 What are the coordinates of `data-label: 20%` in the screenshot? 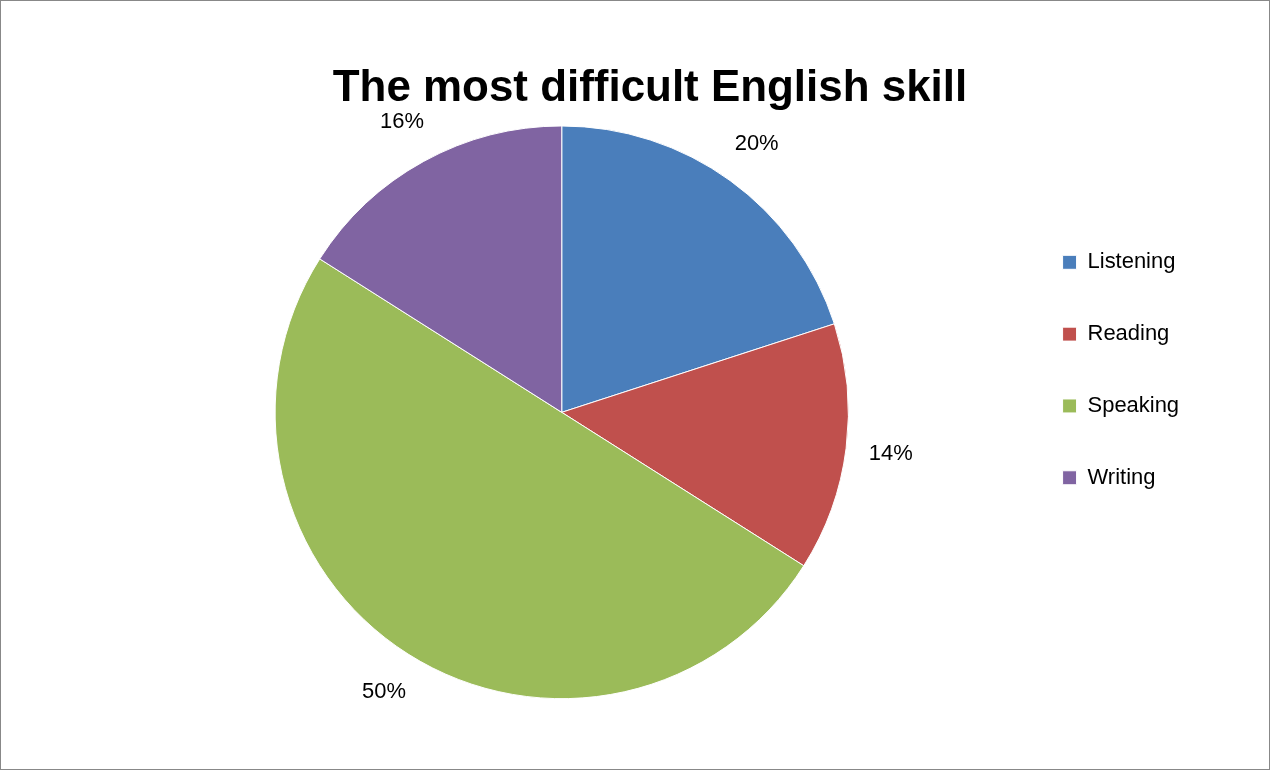 It's located at (756, 143).